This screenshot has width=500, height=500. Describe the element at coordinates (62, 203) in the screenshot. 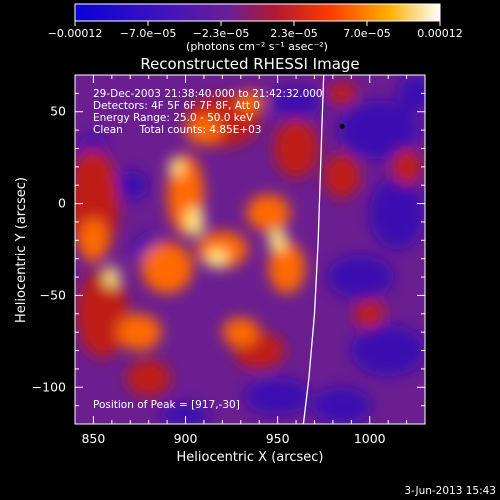

I see `y-tick-label: 0` at that location.